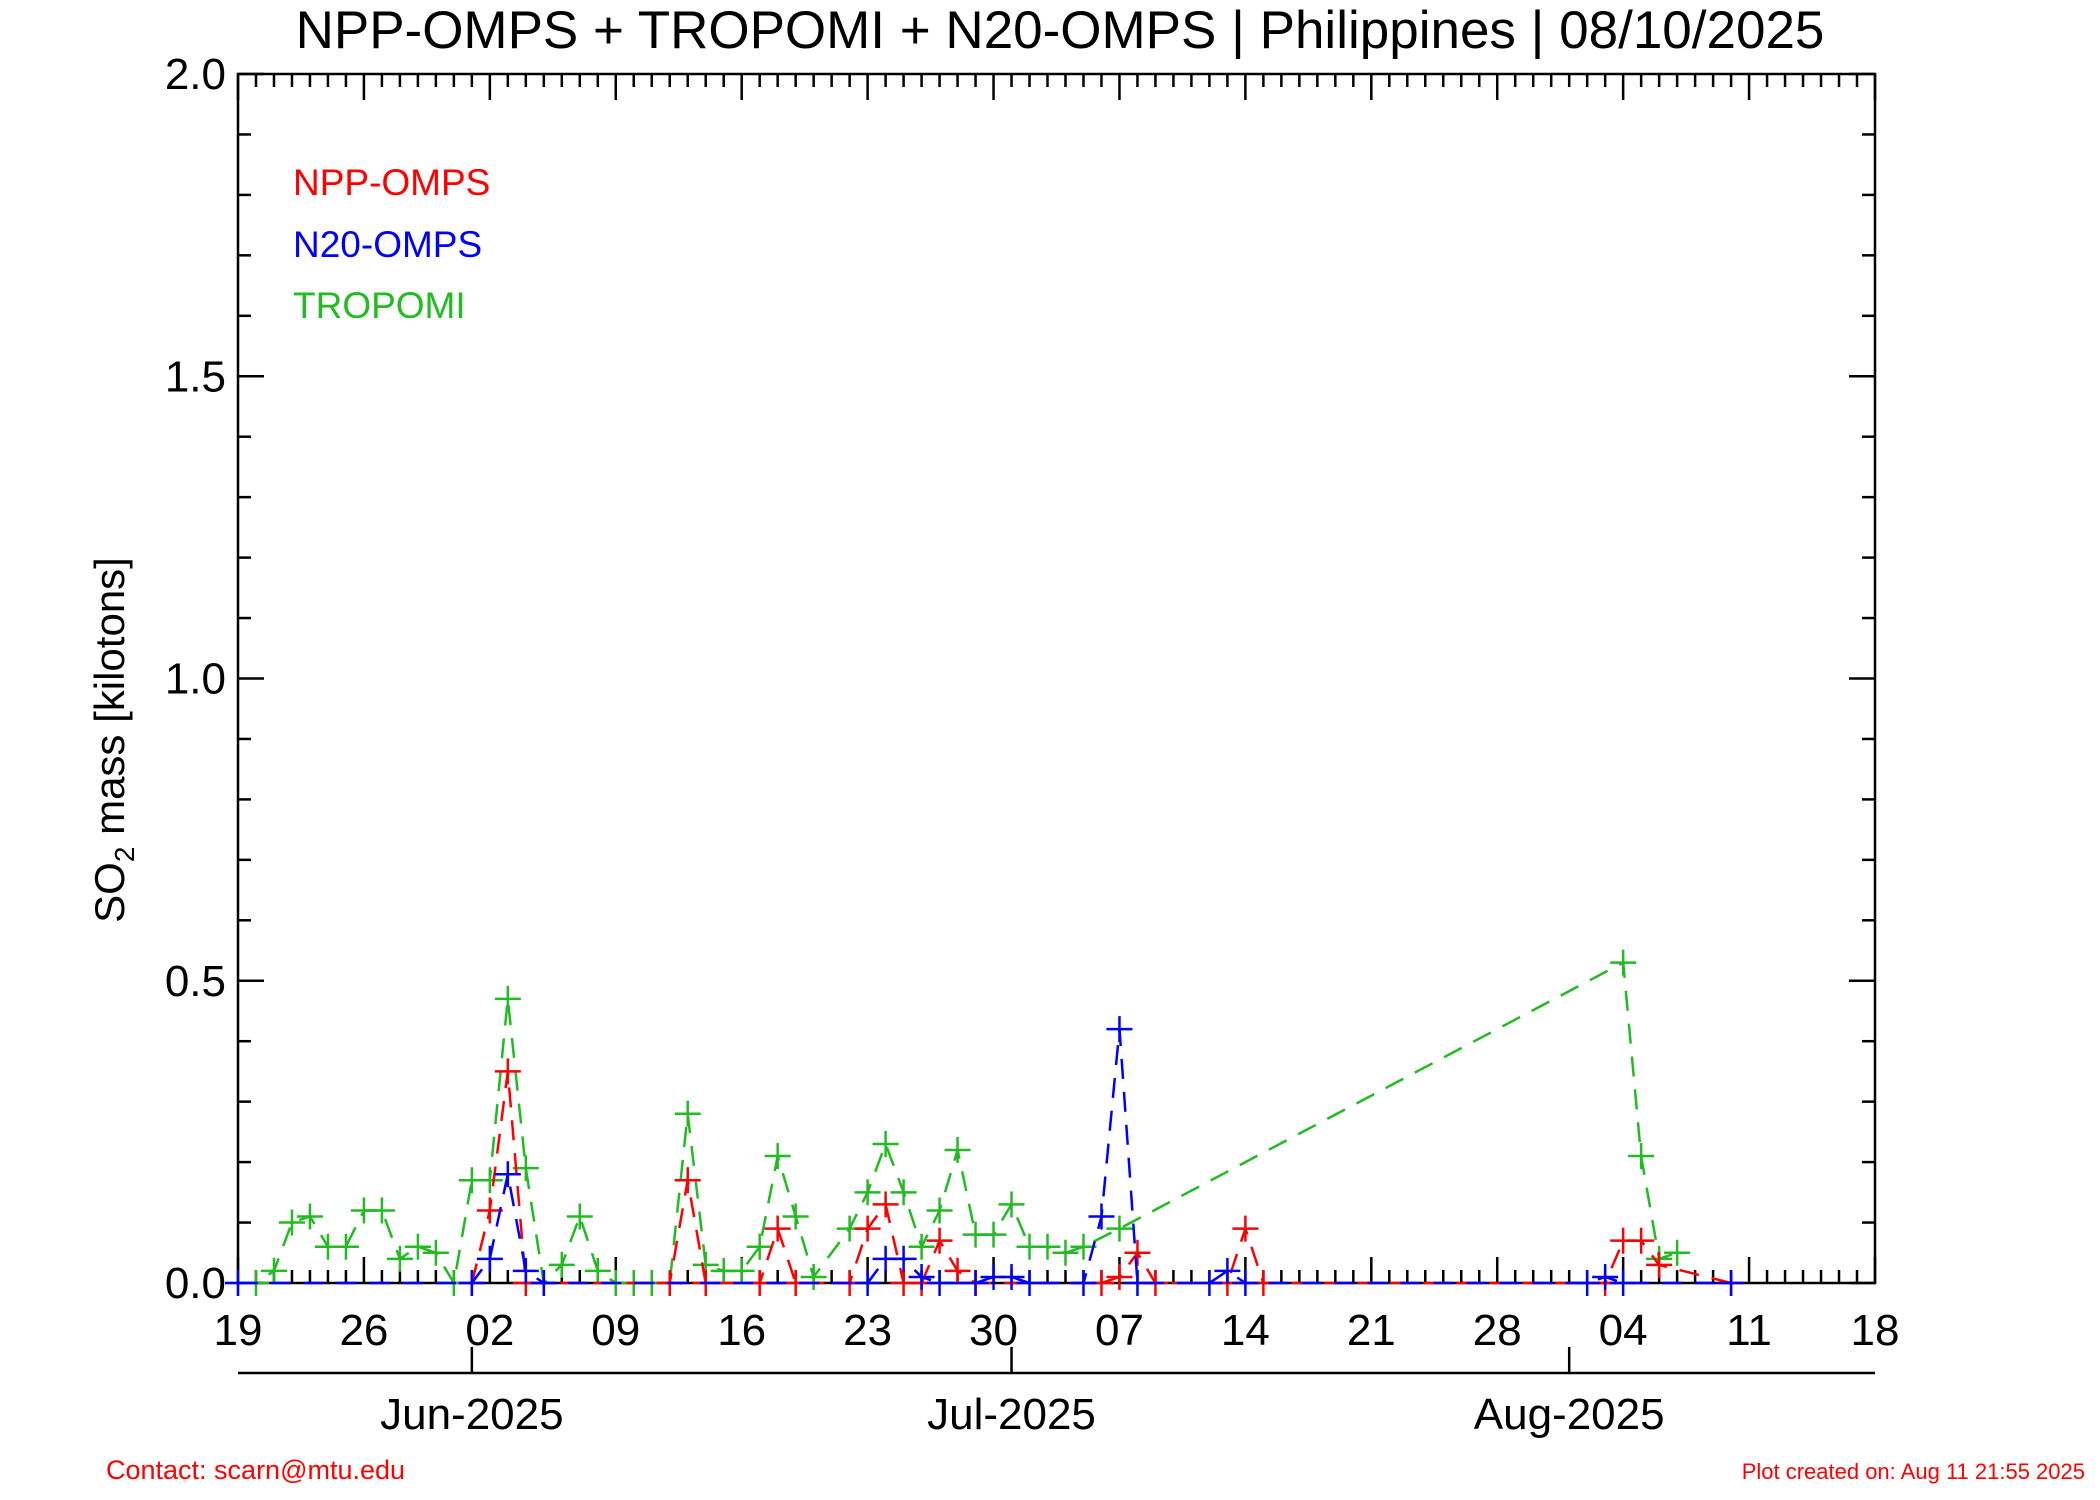 The height and width of the screenshot is (1500, 2100). I want to click on contact-text: Contact: scarn@mtu.edu, so click(255, 1470).